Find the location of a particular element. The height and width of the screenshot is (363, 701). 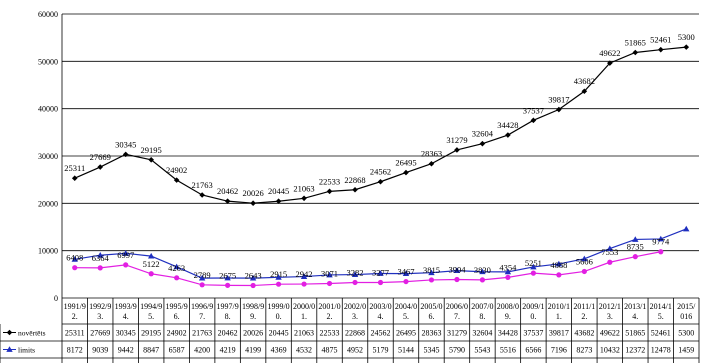

data-label: 6408 is located at coordinates (74, 258).